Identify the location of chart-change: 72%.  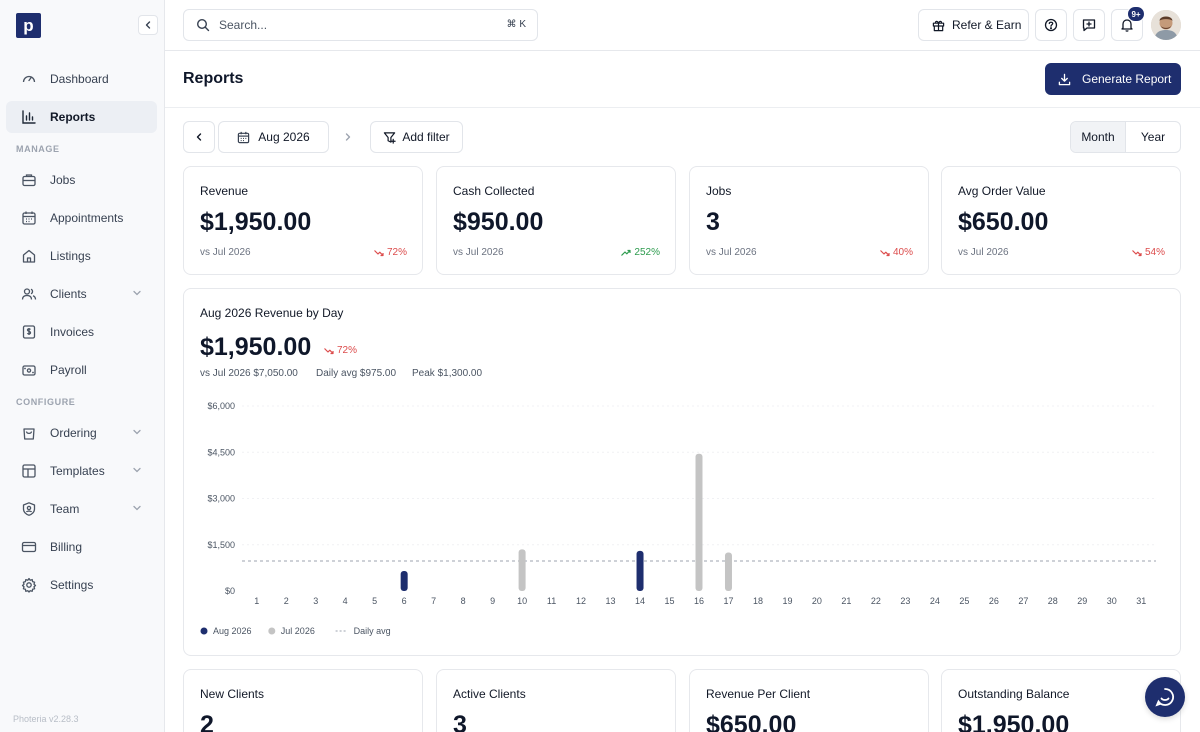
(340, 350).